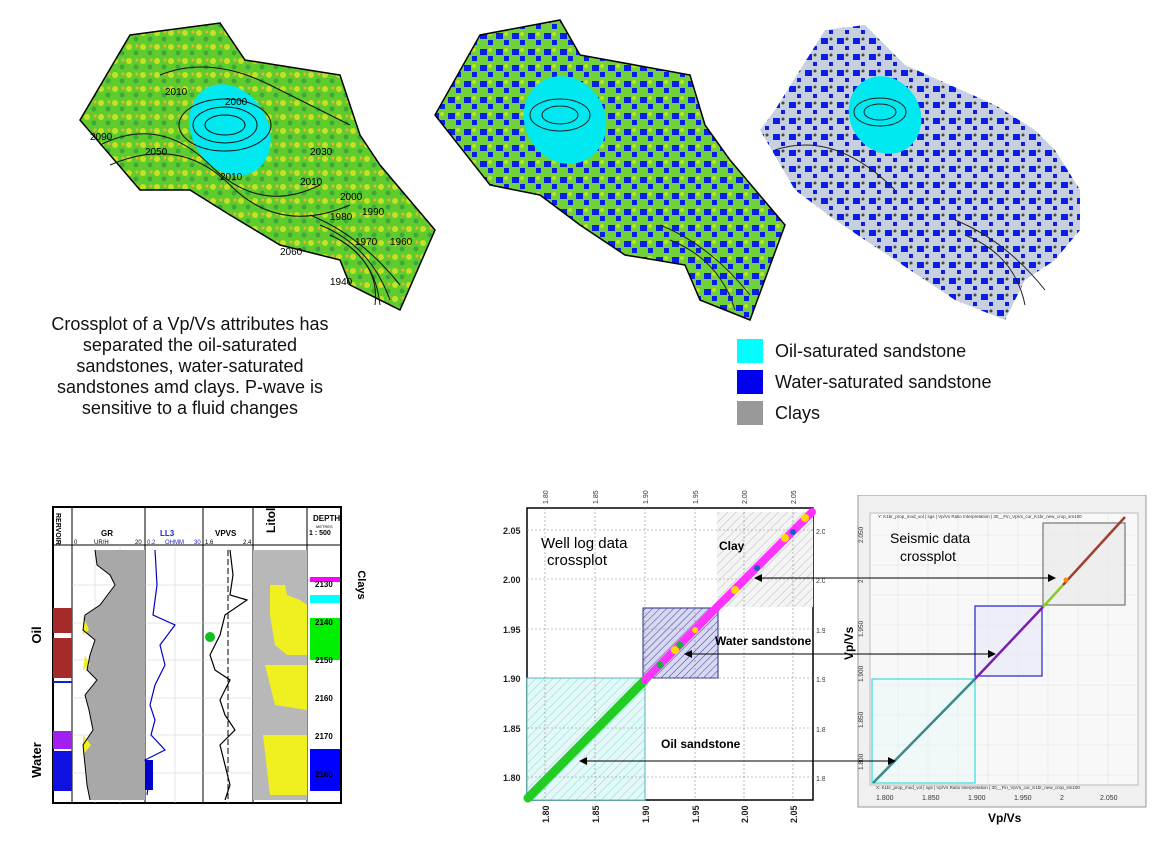 This screenshot has width=1170, height=849. I want to click on seis-x-tick: 1.800, so click(885, 798).